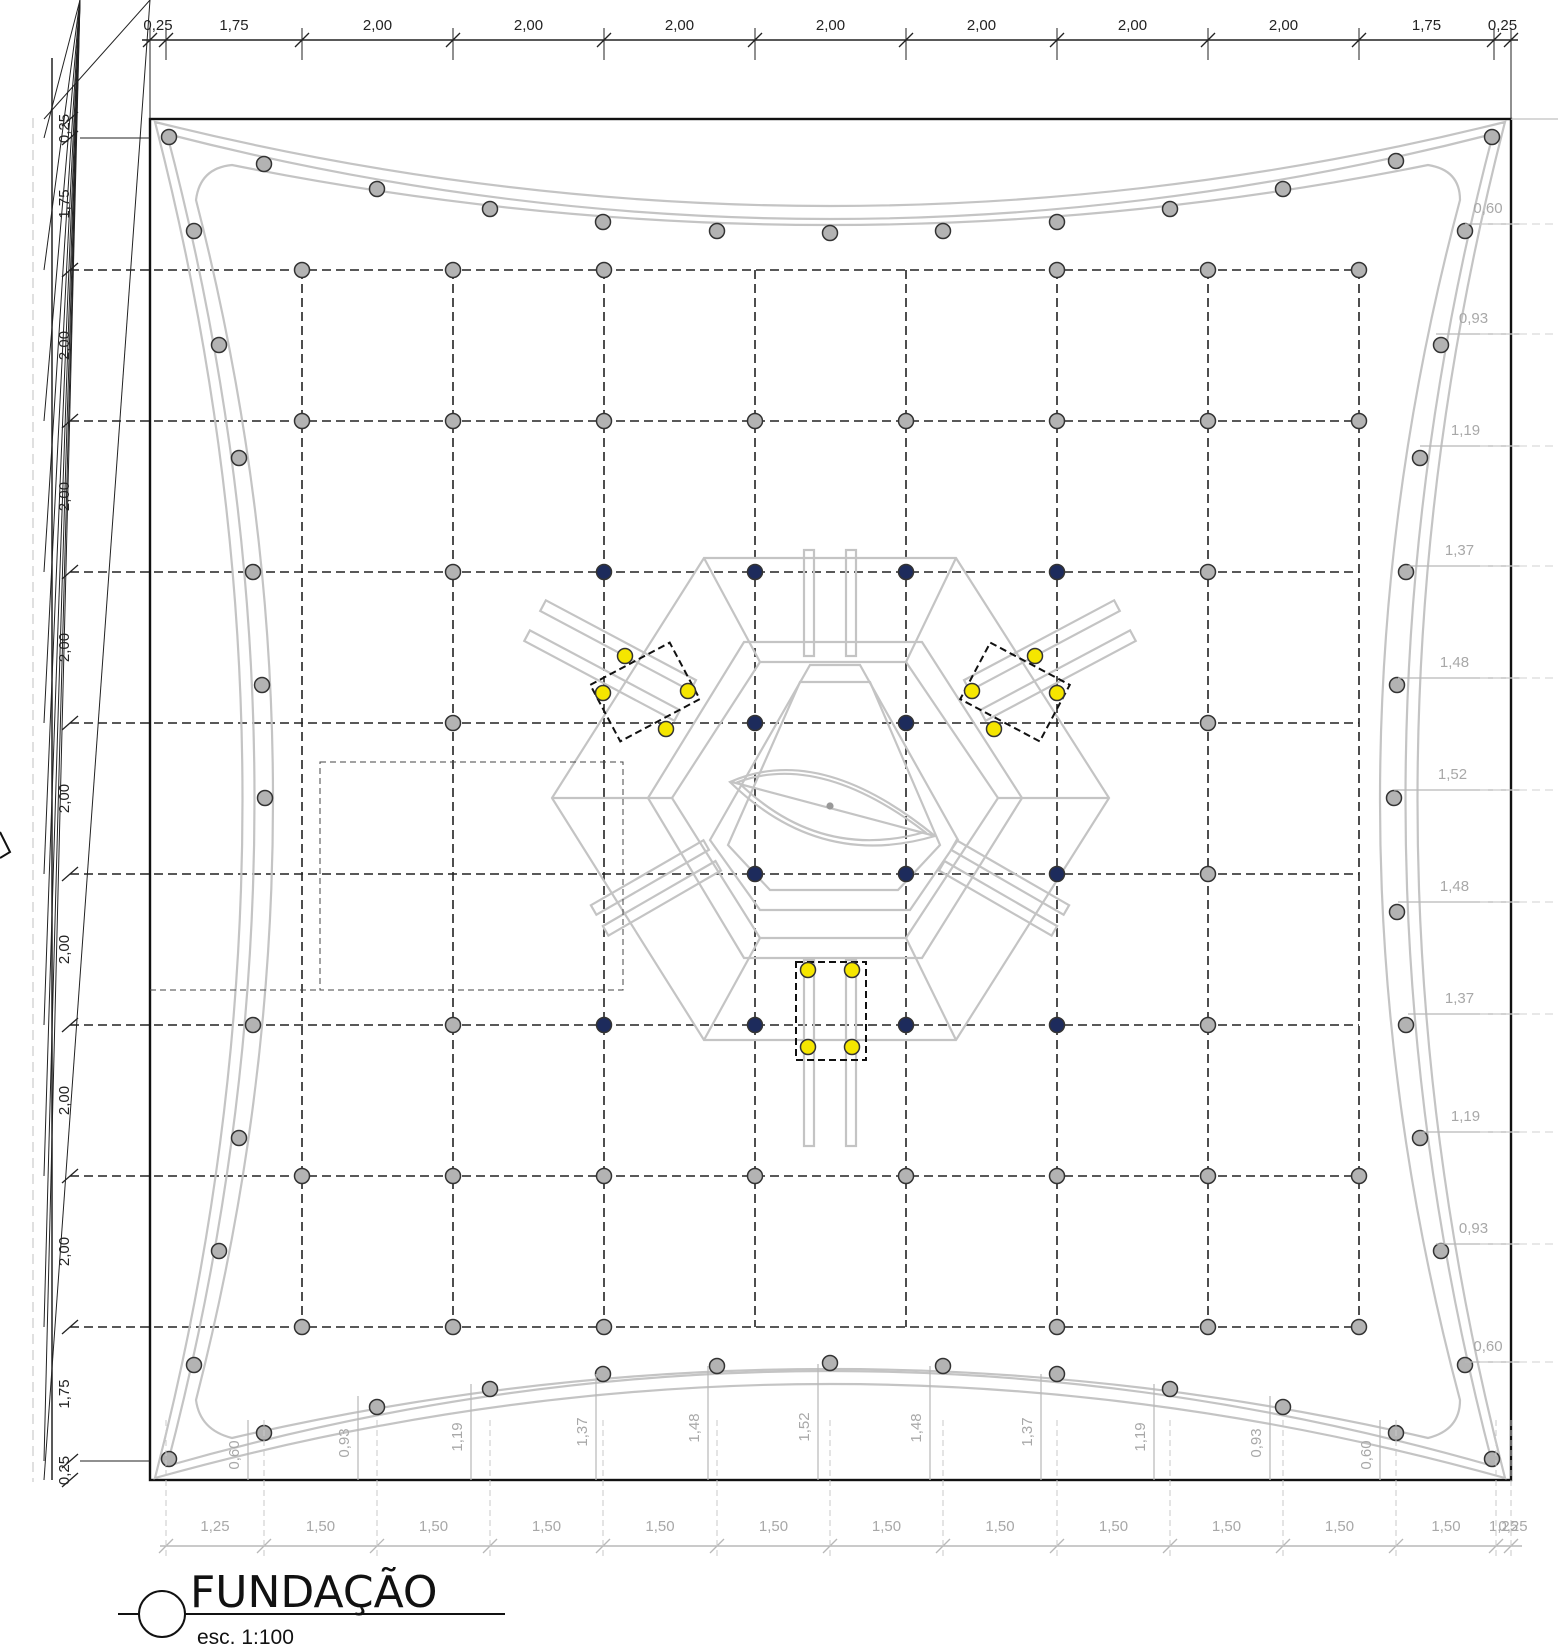  Describe the element at coordinates (471, 876) in the screenshot. I see `dashed-opening-rect` at that location.